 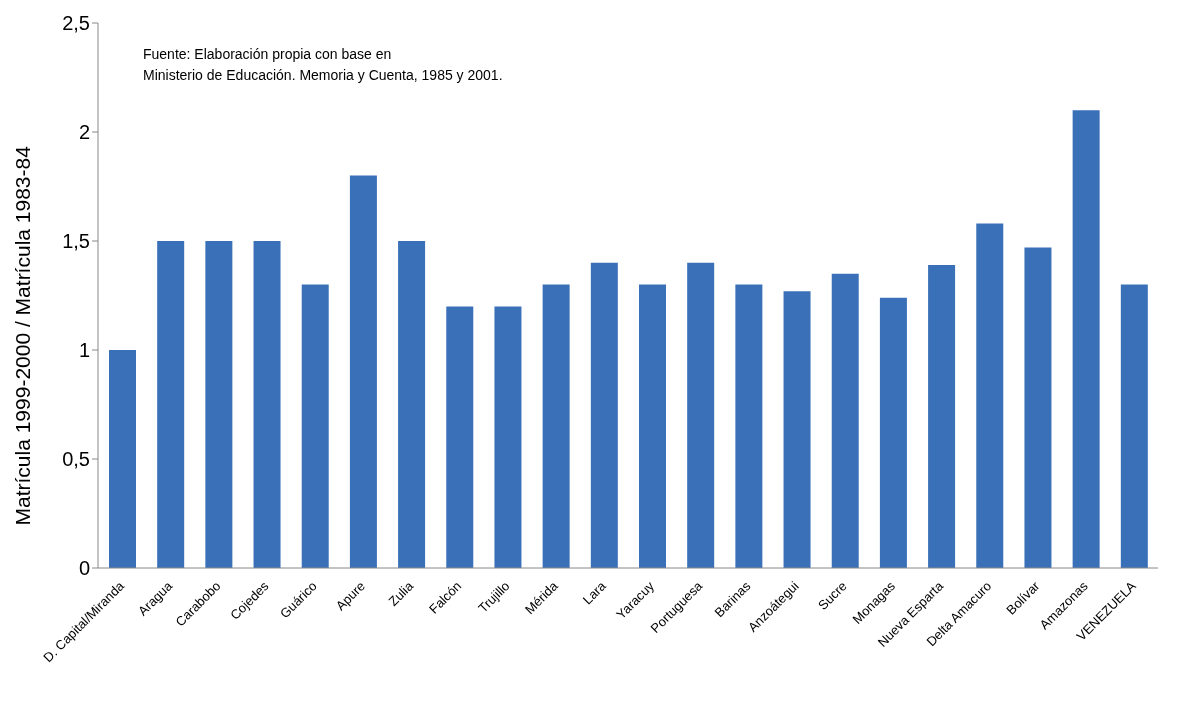 What do you see at coordinates (76, 23) in the screenshot?
I see `y-tick-label: 2,5` at bounding box center [76, 23].